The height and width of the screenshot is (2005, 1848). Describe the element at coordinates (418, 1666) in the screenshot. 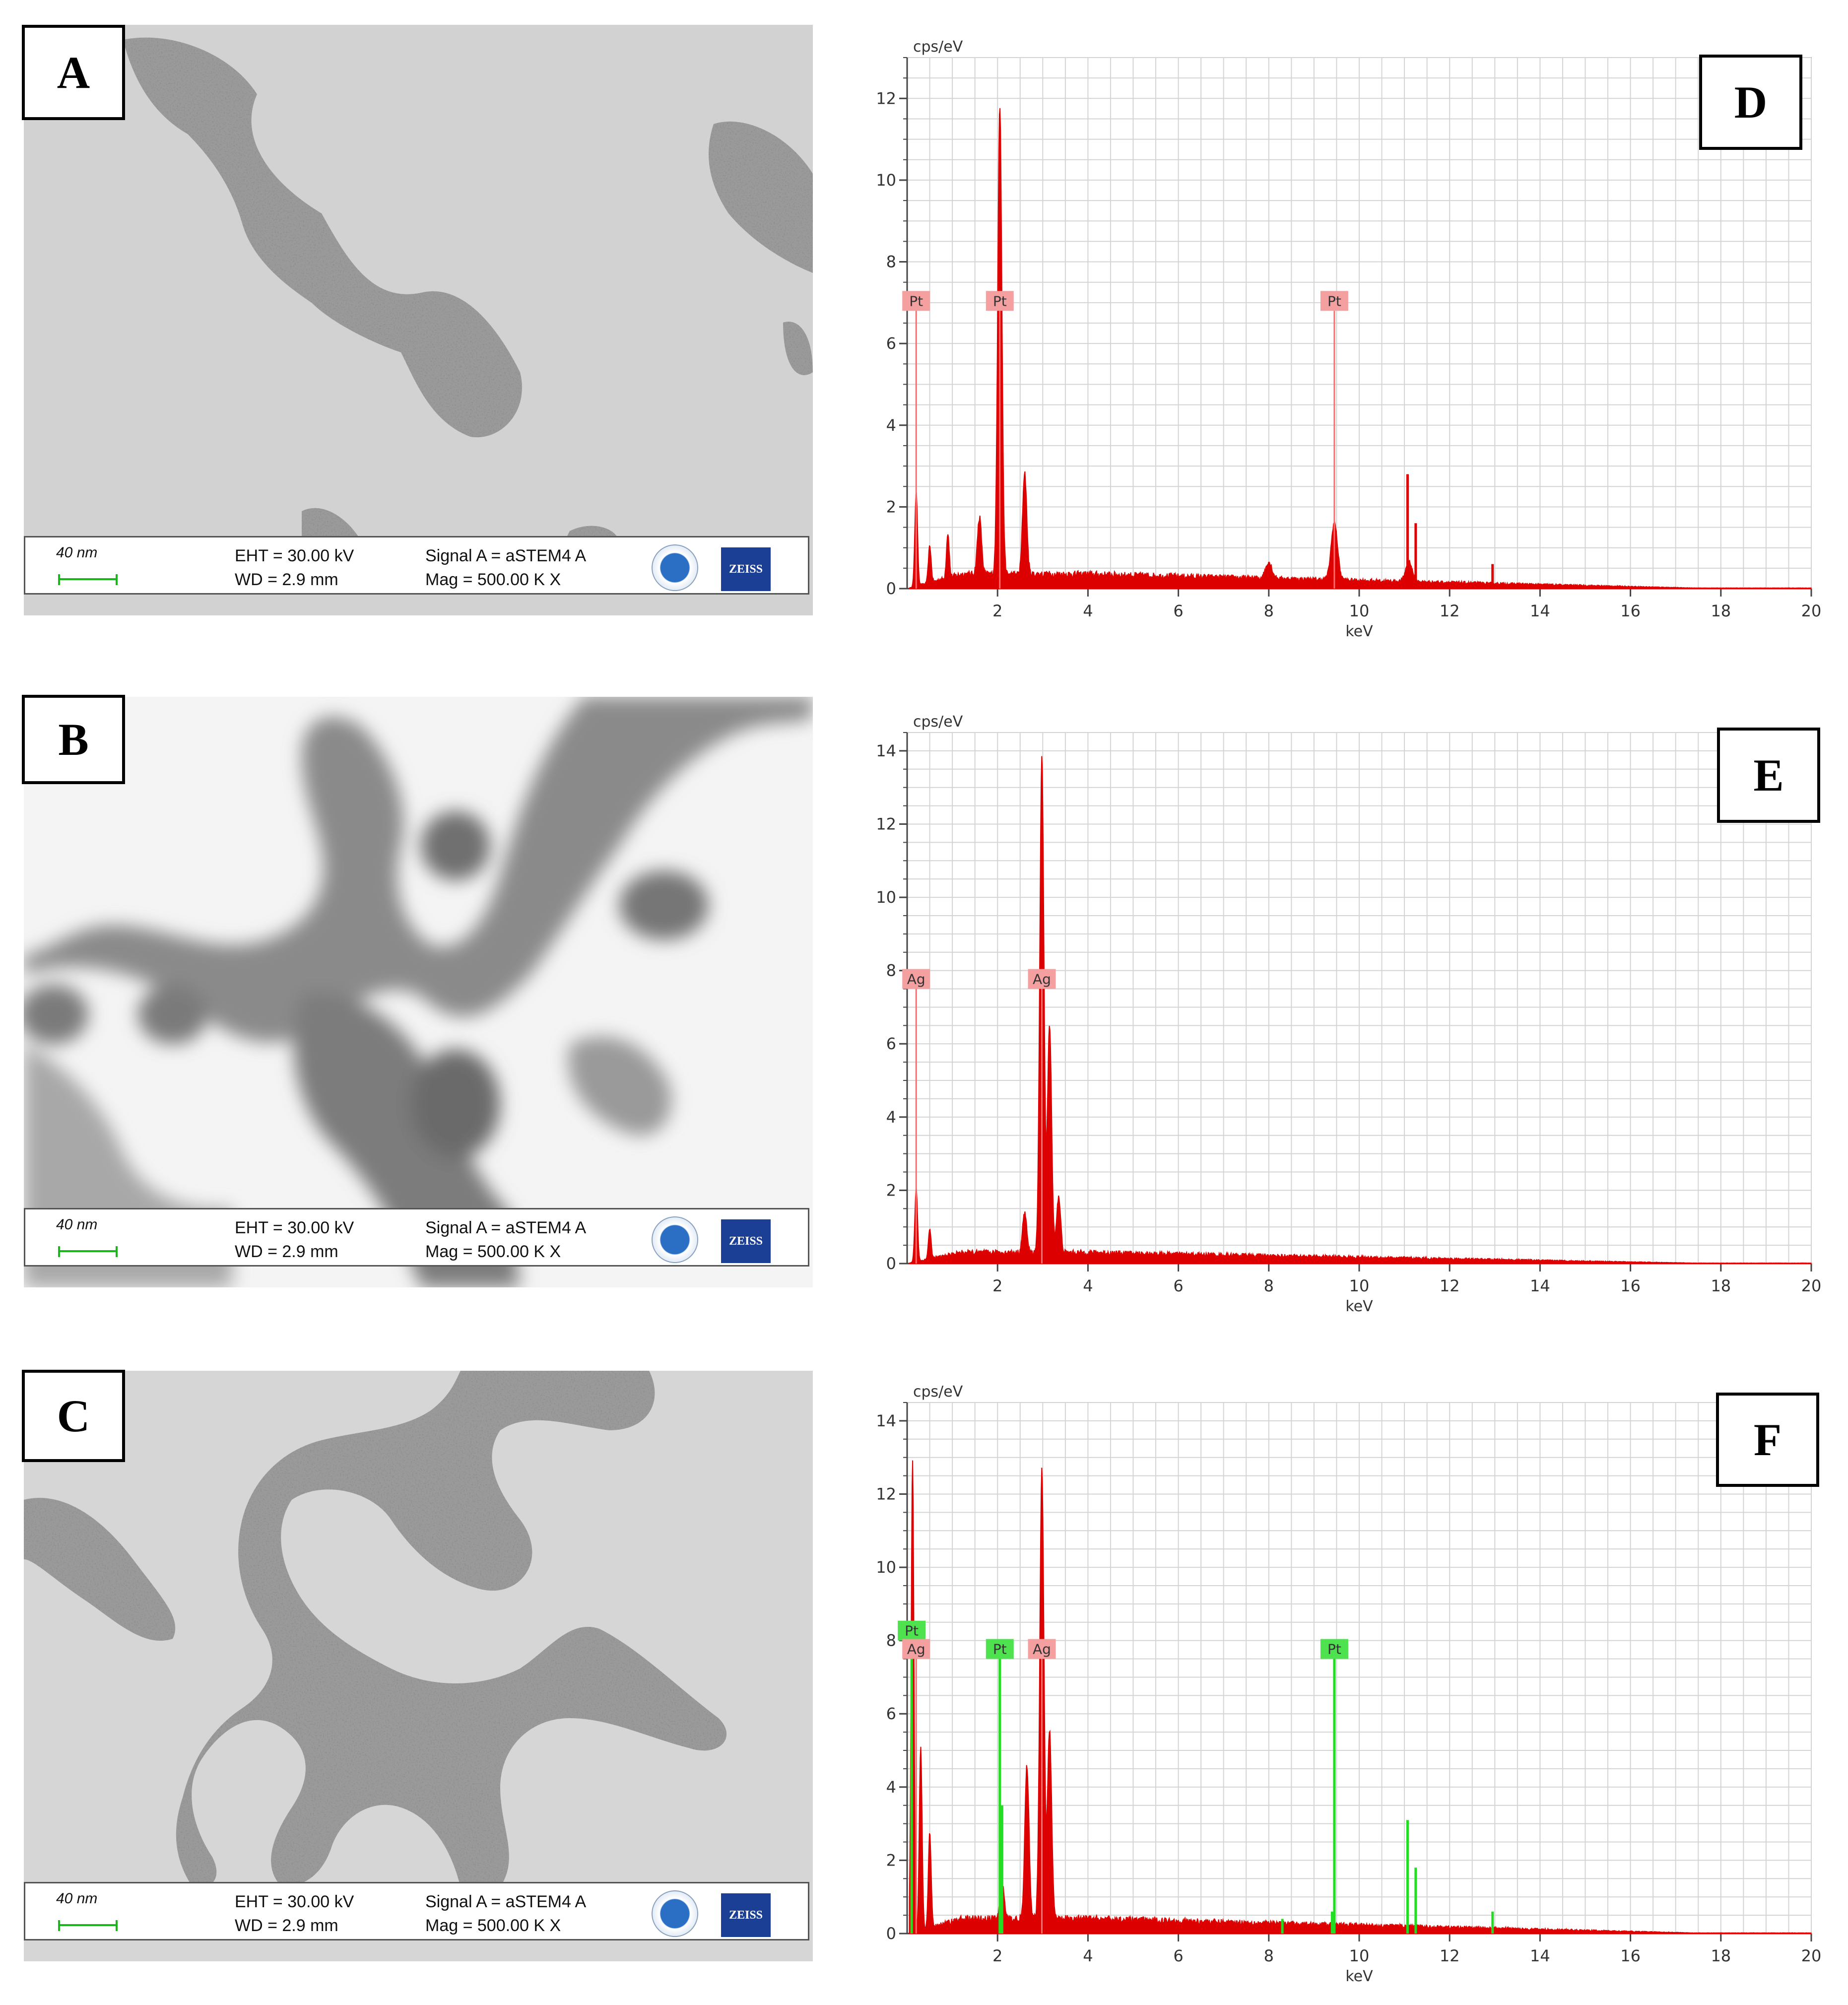

I see `stem-micrograph-c` at that location.